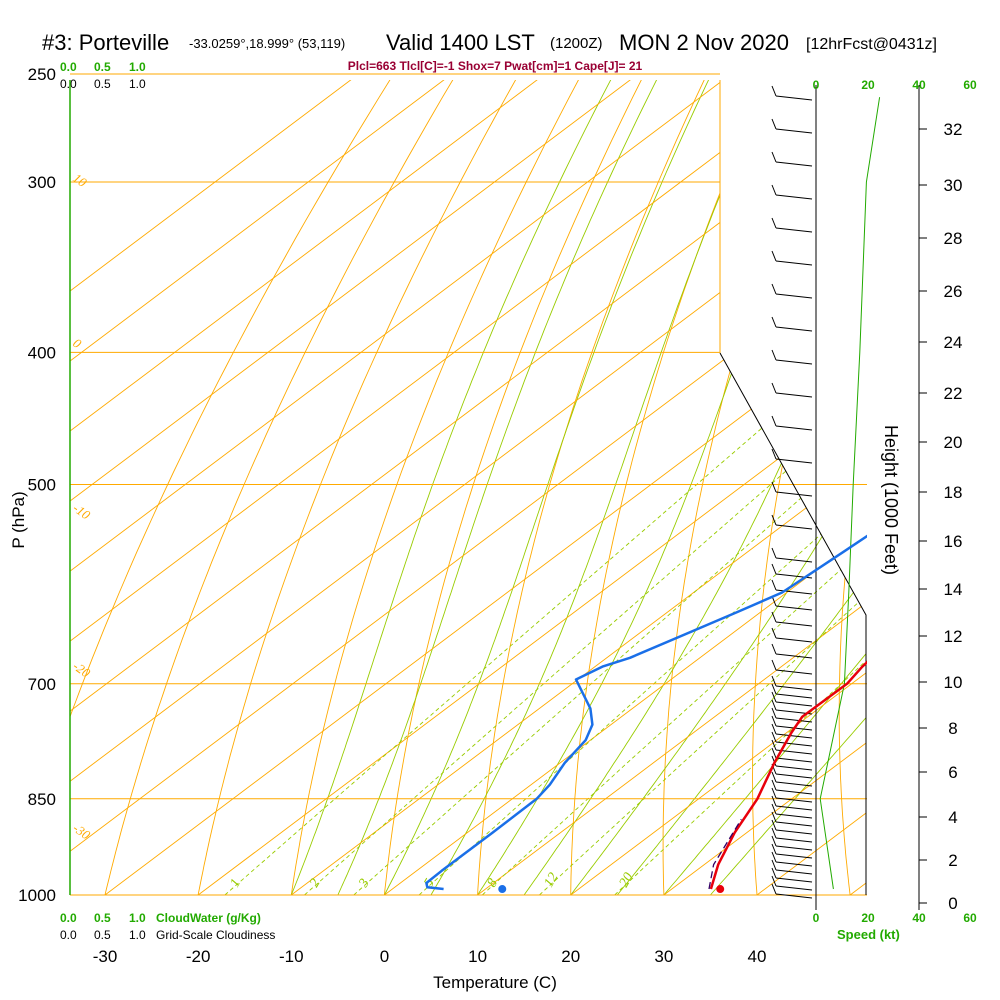 This screenshot has height=1000, width=1000. Describe the element at coordinates (663, 956) in the screenshot. I see `temp-tick-label: 30` at that location.